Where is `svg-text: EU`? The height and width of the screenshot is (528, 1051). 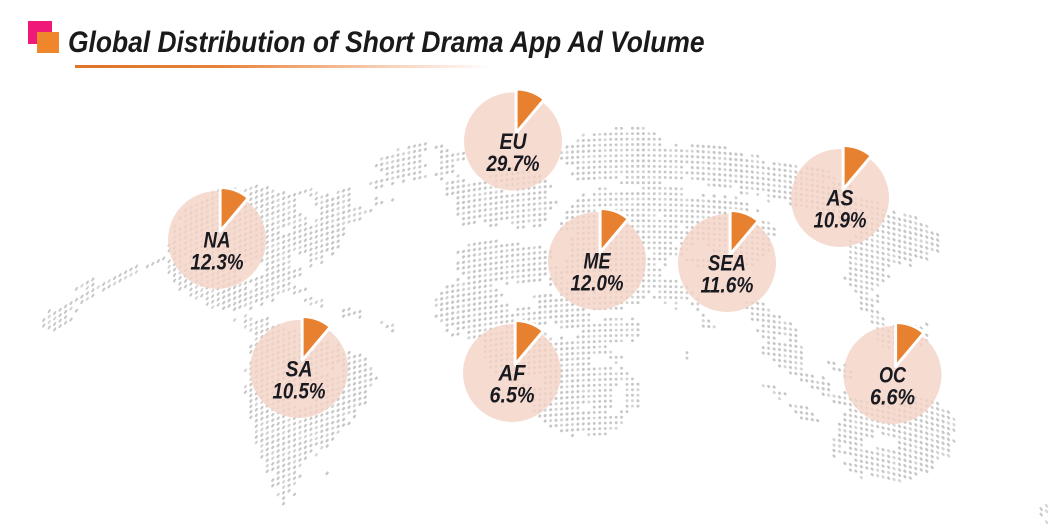
svg-text: EU is located at coordinates (514, 141).